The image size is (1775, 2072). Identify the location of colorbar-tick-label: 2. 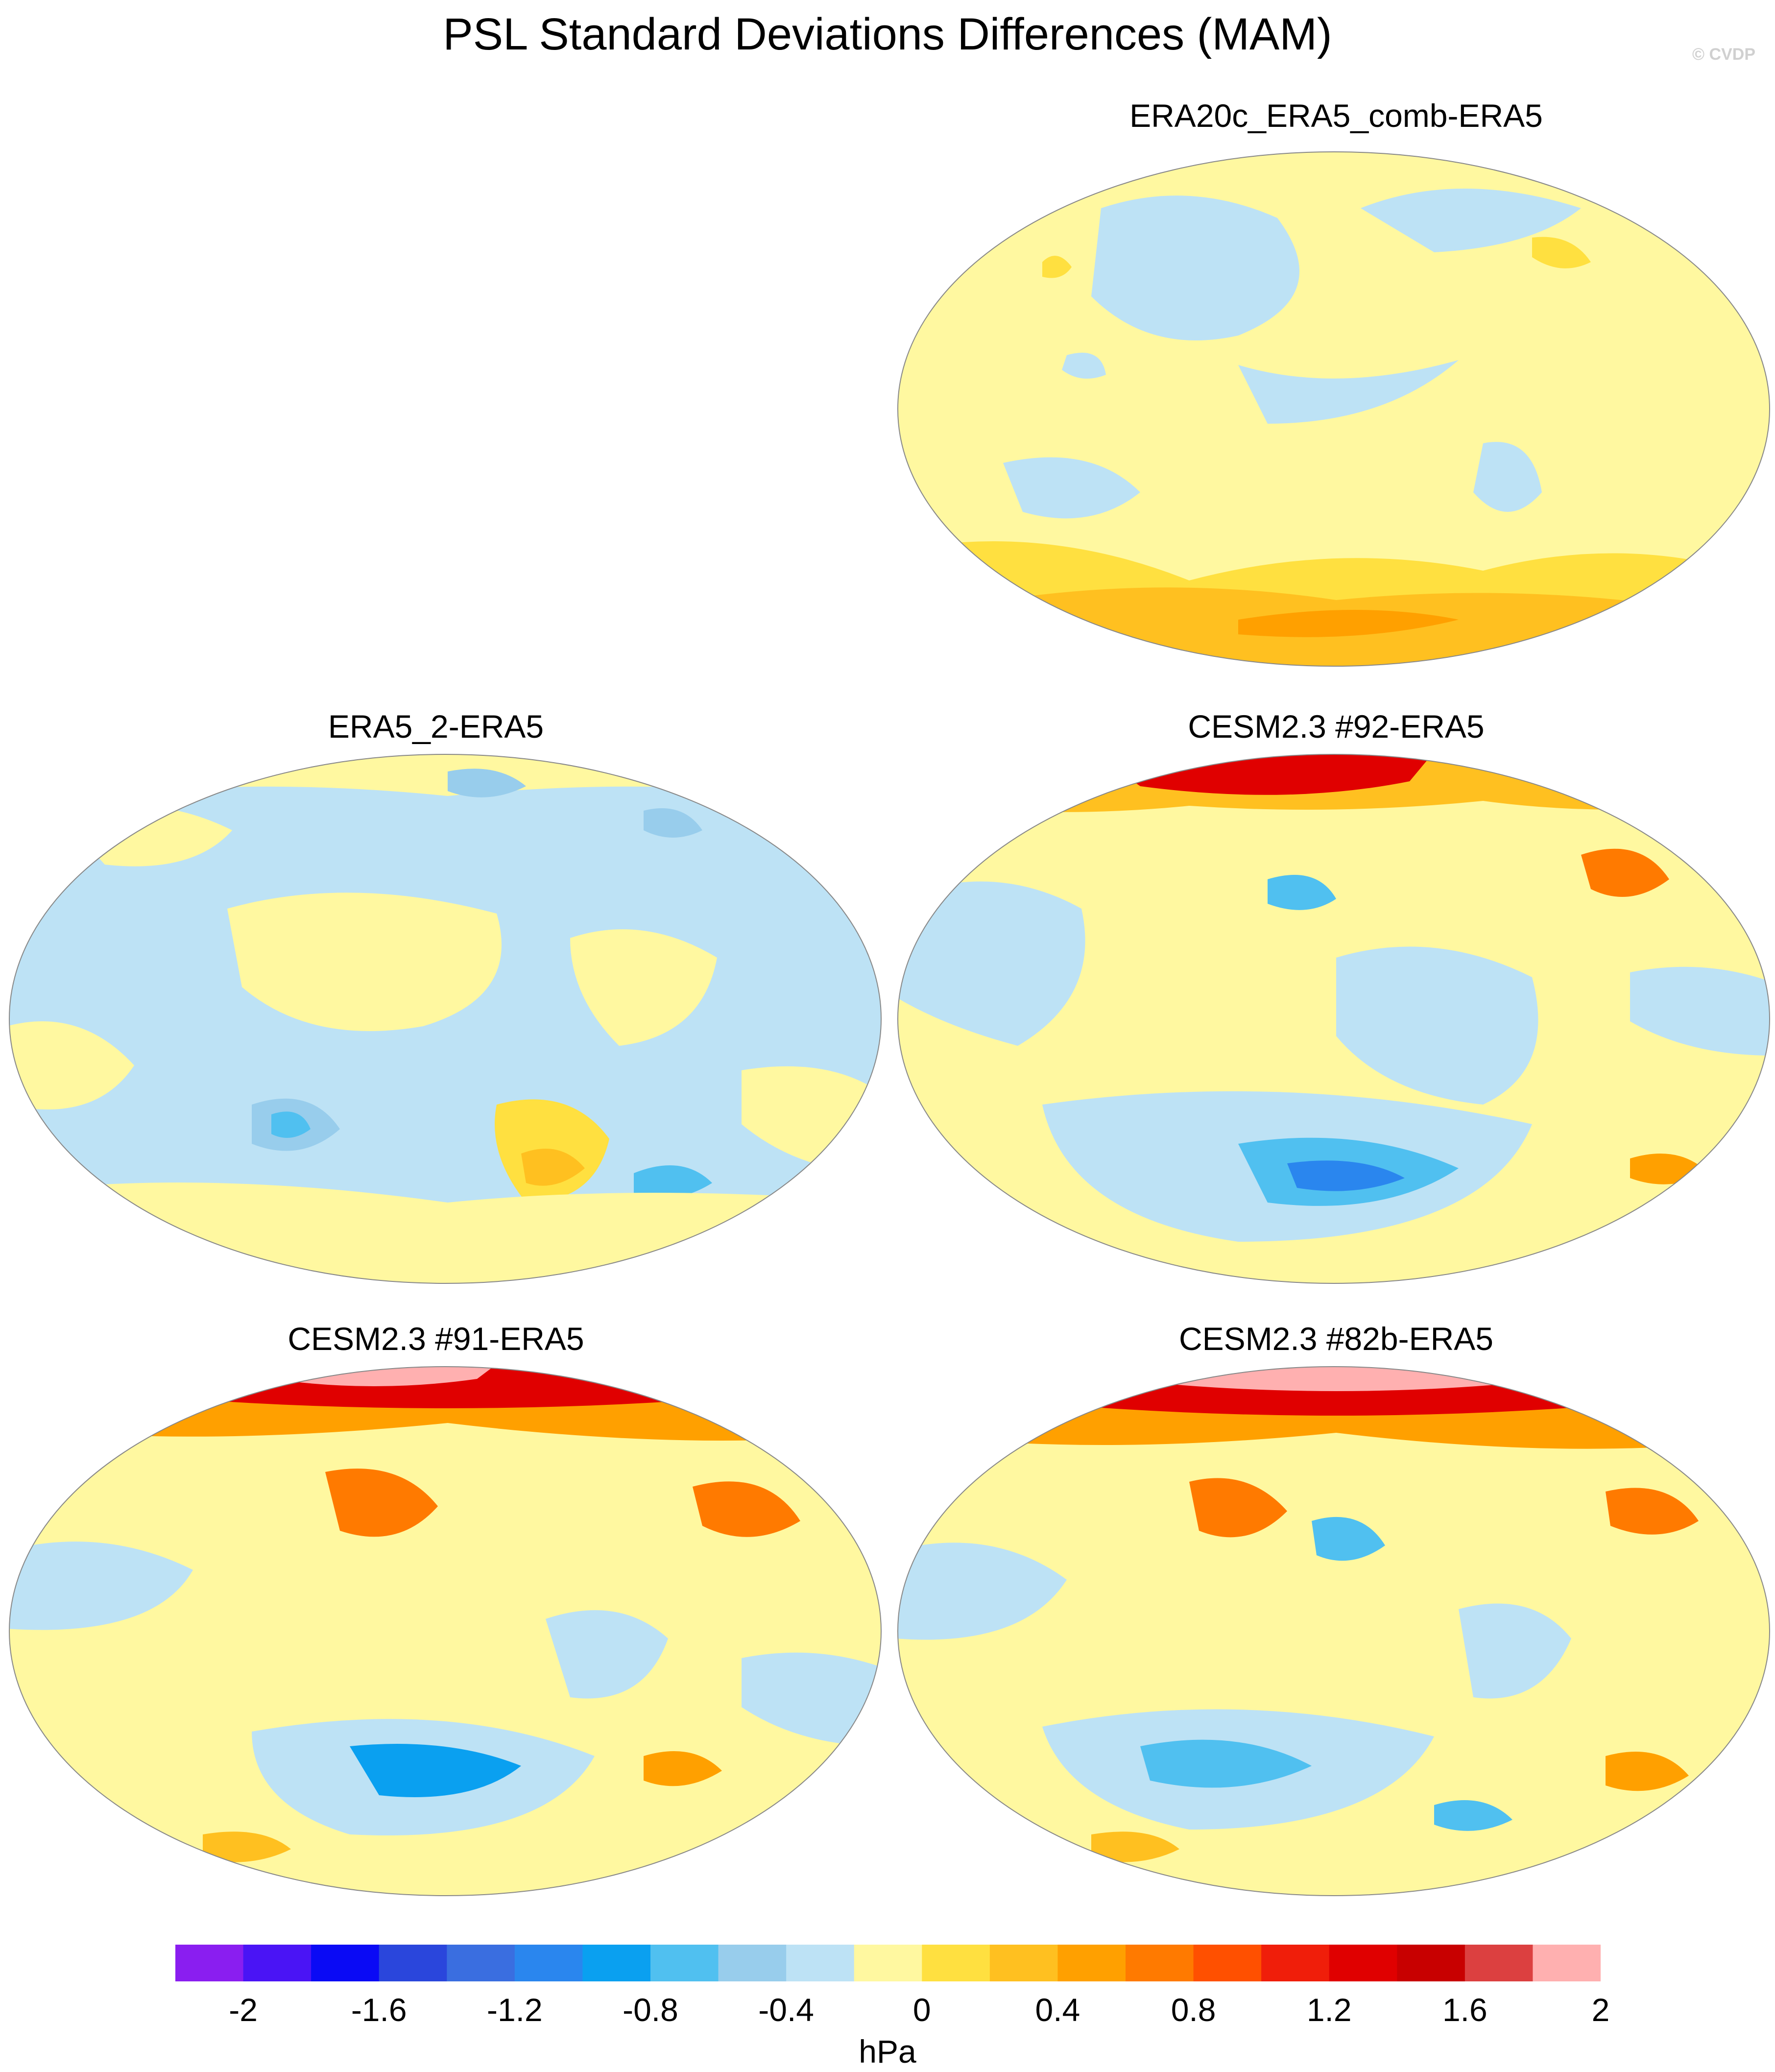
(1600, 2010).